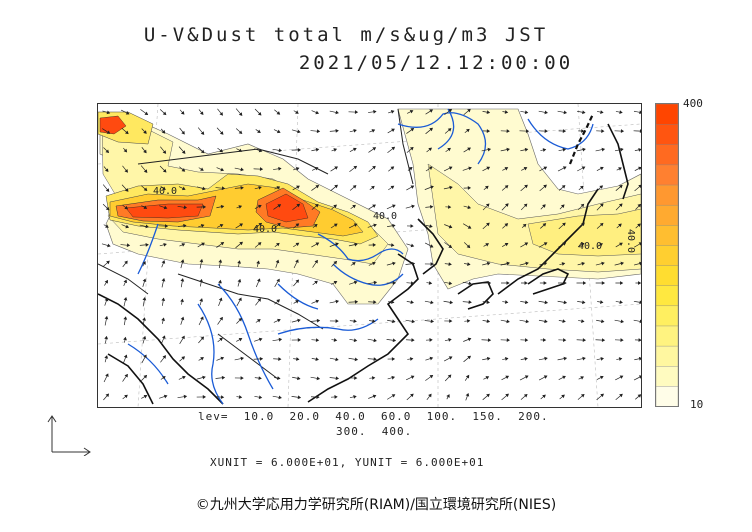 The width and height of the screenshot is (752, 532). I want to click on color-bar, so click(667, 255).